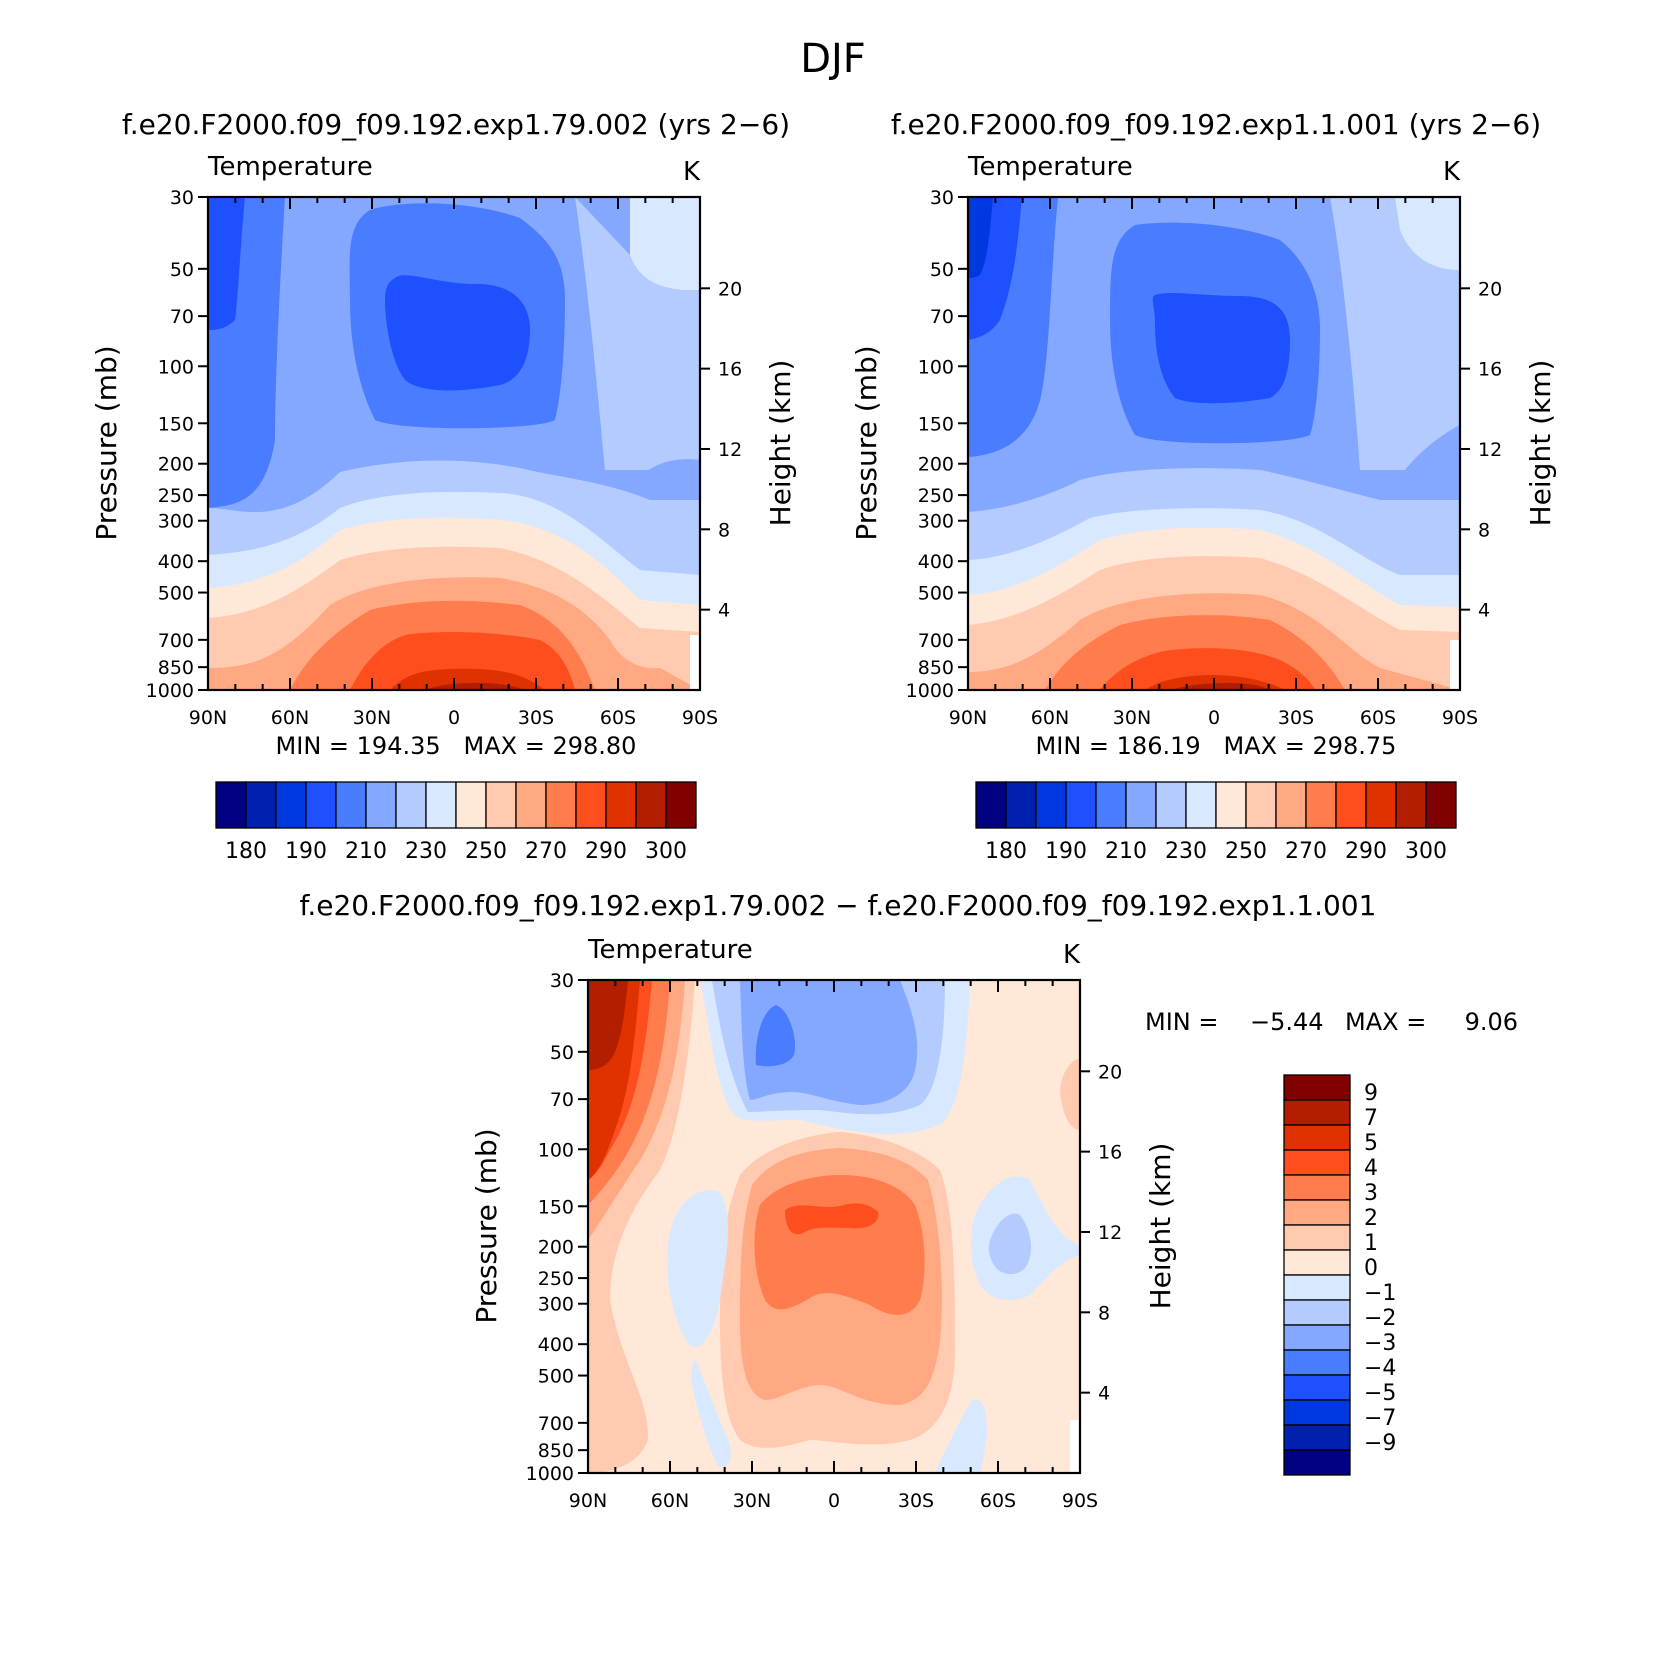  Describe the element at coordinates (1452, 172) in the screenshot. I see `panel-right-units-label: K` at that location.